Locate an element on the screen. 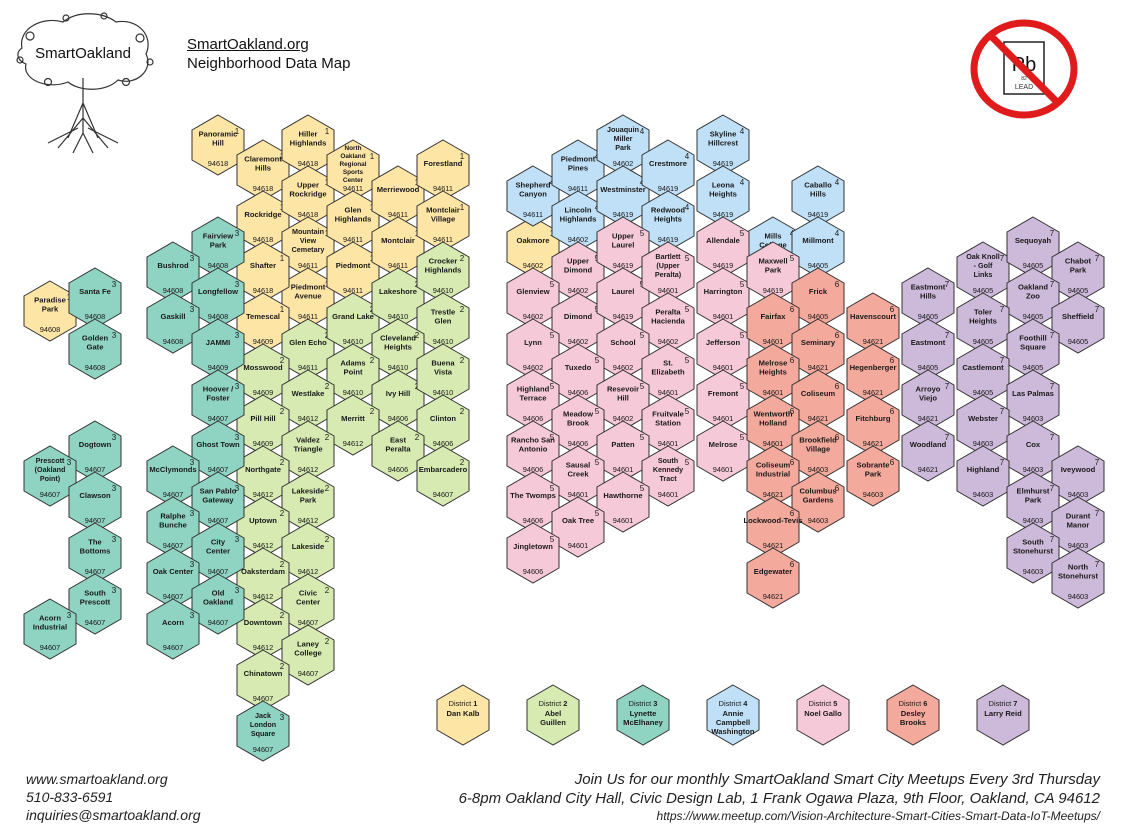 The width and height of the screenshot is (1130, 836). hex-name: Fairview Park is located at coordinates (218, 240).